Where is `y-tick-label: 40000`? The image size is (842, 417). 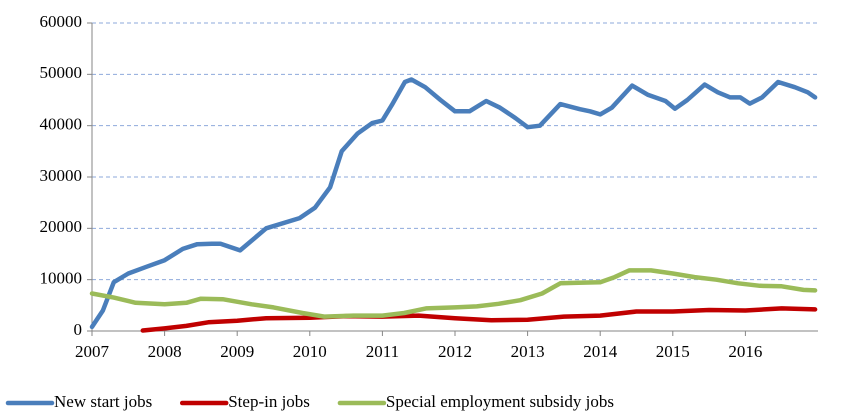 y-tick-label: 40000 is located at coordinates (61, 124).